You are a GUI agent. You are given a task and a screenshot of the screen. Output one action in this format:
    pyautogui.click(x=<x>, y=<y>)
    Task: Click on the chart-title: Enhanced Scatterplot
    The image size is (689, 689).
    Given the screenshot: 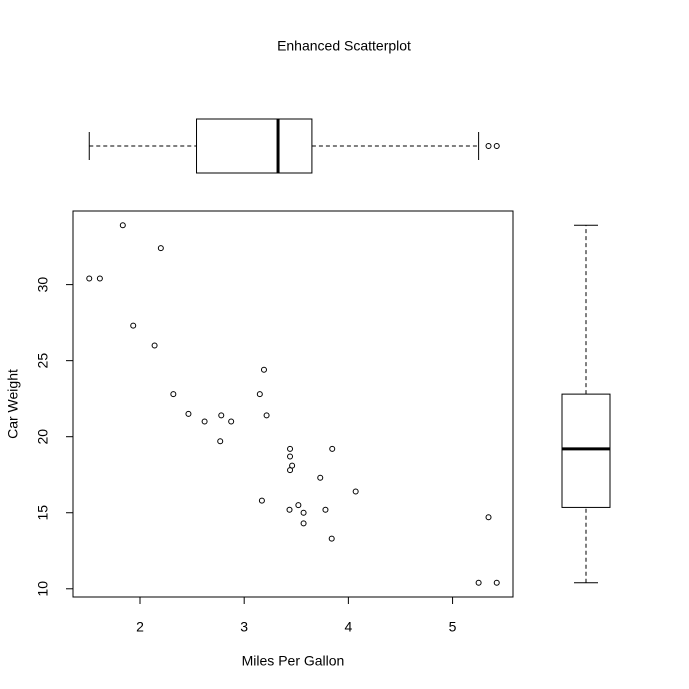 What is the action you would take?
    pyautogui.click(x=344, y=46)
    